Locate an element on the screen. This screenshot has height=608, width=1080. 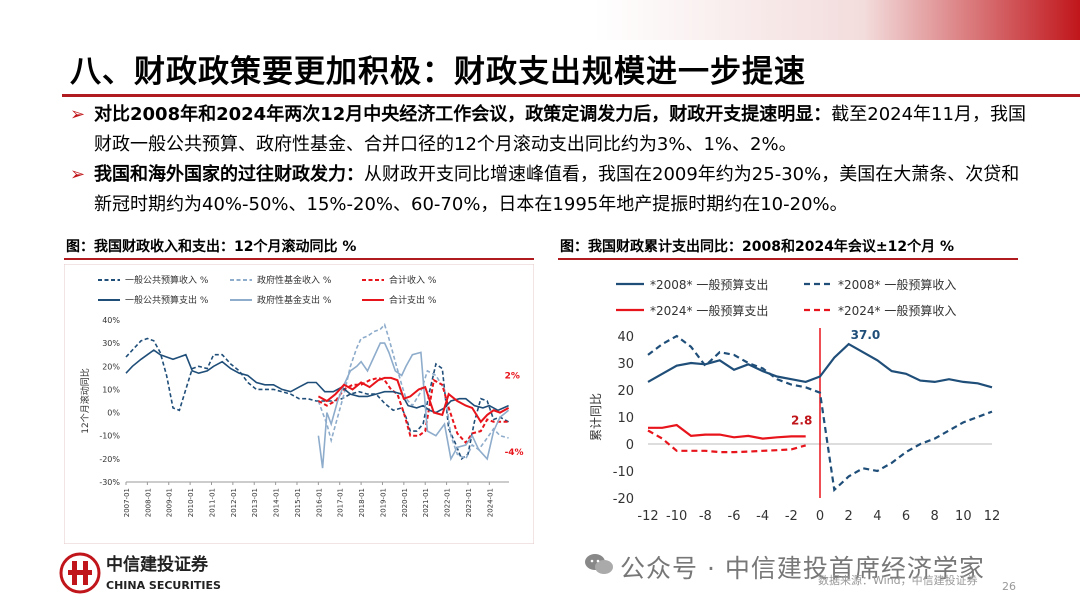
x-tick-label: 2015-01 is located at coordinates (298, 502).